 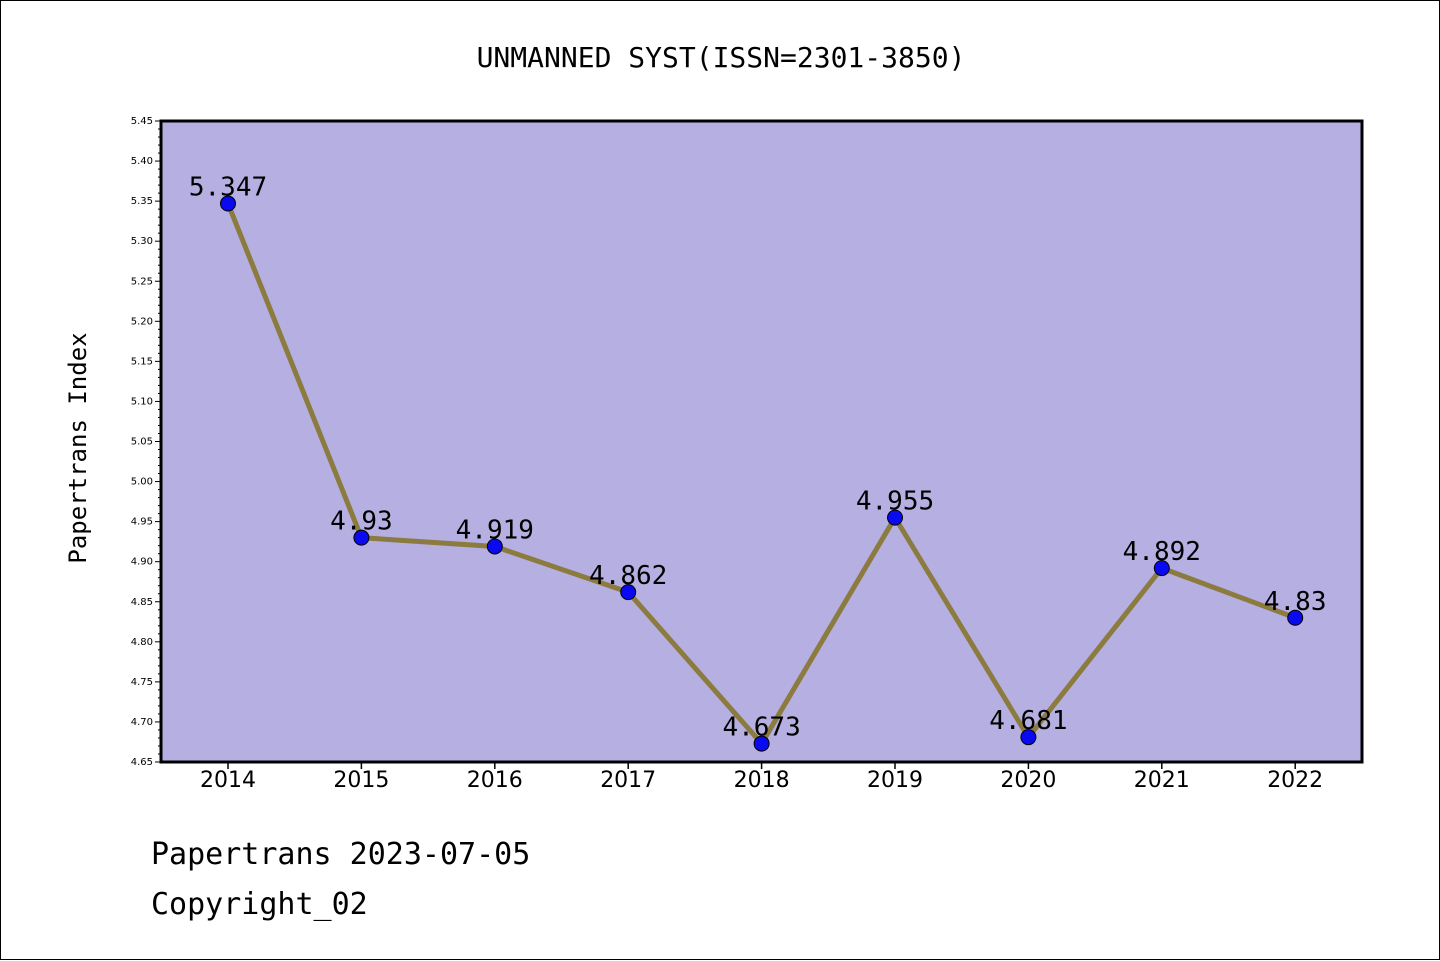 I want to click on data-label: 4.673, so click(x=761, y=728).